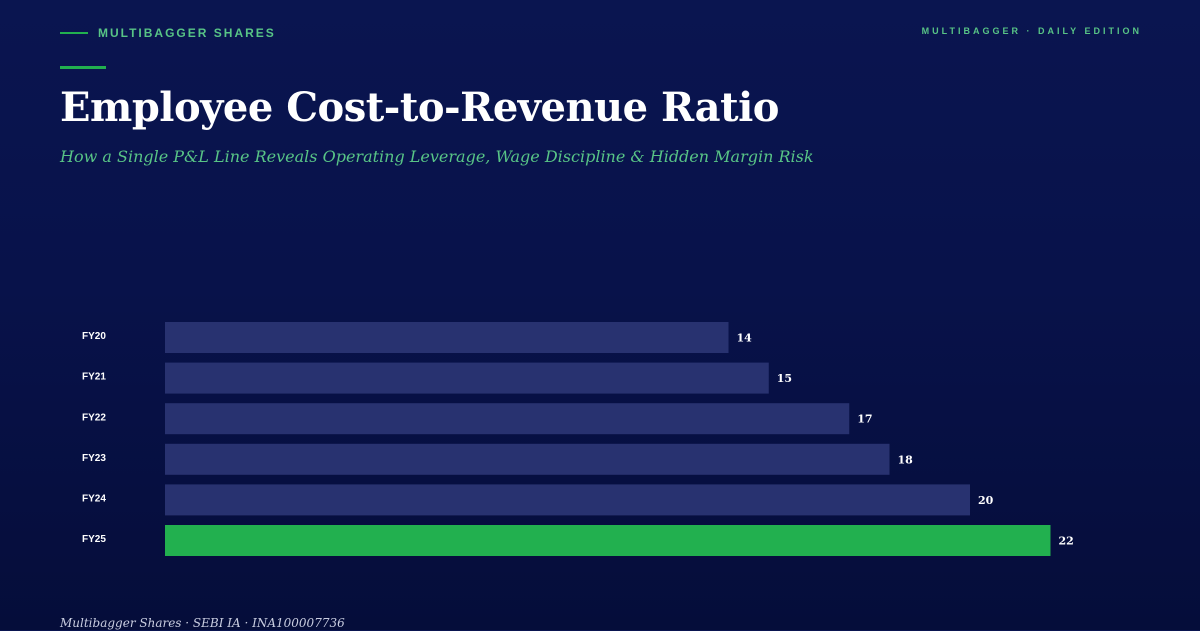 This screenshot has height=631, width=1200. What do you see at coordinates (94, 458) in the screenshot?
I see `category-label: FY23` at bounding box center [94, 458].